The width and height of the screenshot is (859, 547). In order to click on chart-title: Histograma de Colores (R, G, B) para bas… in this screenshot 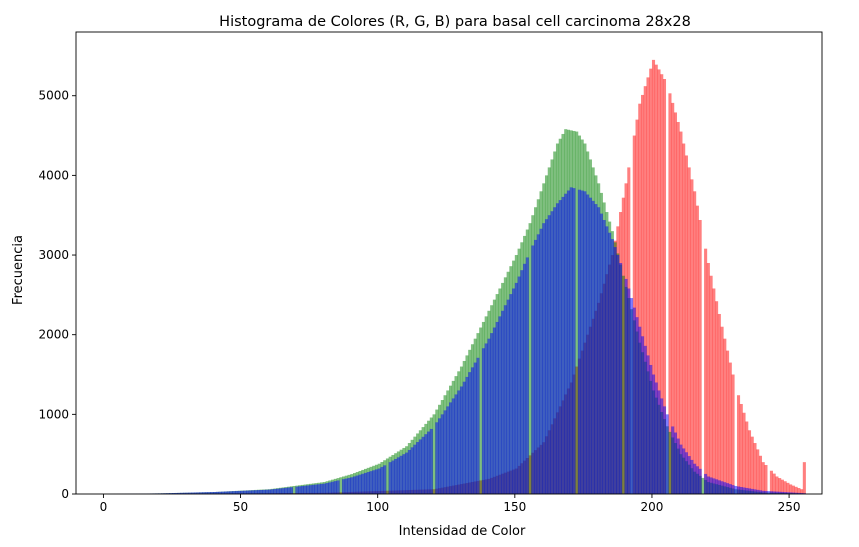, I will do `click(455, 22)`.